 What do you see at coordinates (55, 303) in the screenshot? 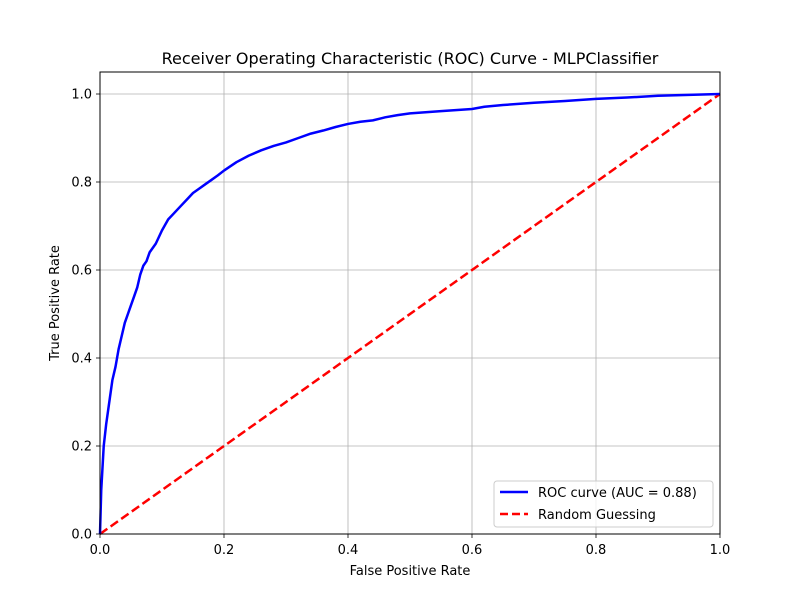
I see `y-axis-label: True Positive Rate` at bounding box center [55, 303].